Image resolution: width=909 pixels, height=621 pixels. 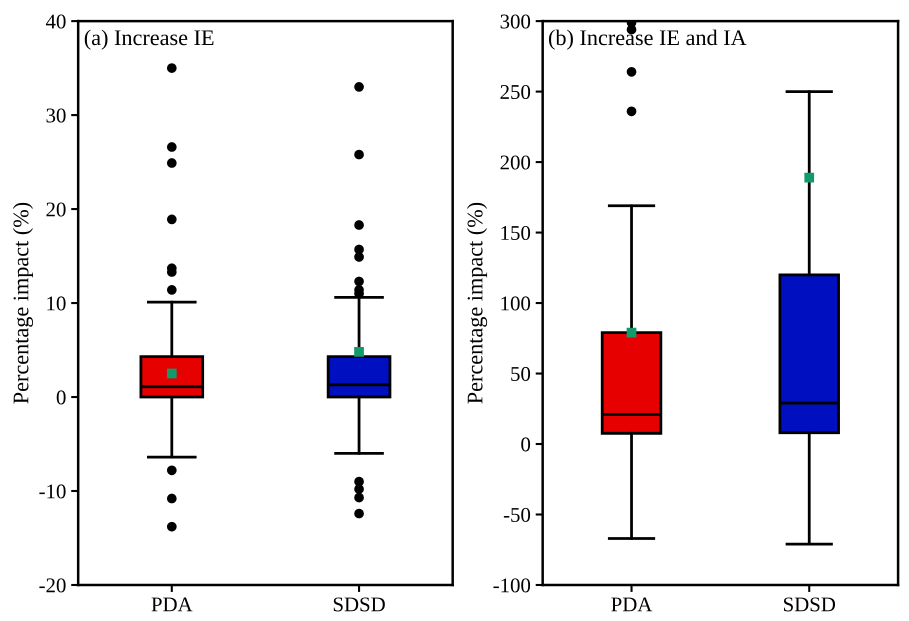 I want to click on y-tick-label: -20, so click(x=52, y=585).